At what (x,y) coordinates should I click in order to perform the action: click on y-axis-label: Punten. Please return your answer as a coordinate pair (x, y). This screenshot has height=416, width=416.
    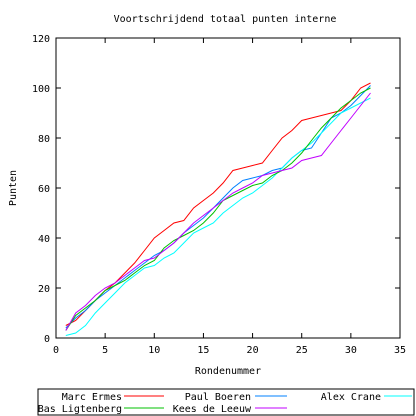
    Looking at the image, I should click on (13, 188).